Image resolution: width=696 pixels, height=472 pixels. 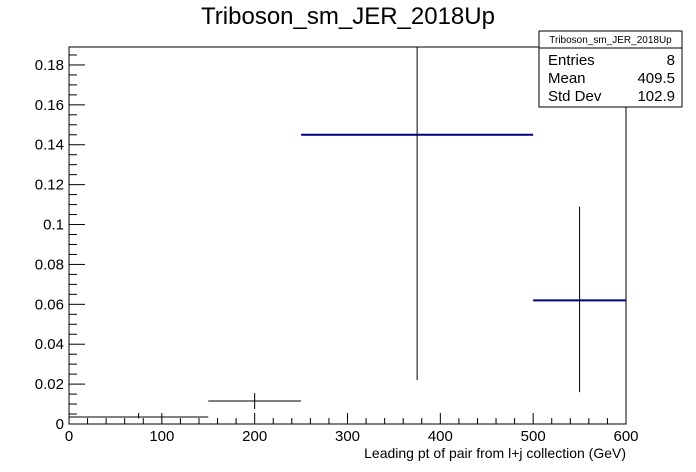 What do you see at coordinates (49, 304) in the screenshot?
I see `y-tick-label: 0.06` at bounding box center [49, 304].